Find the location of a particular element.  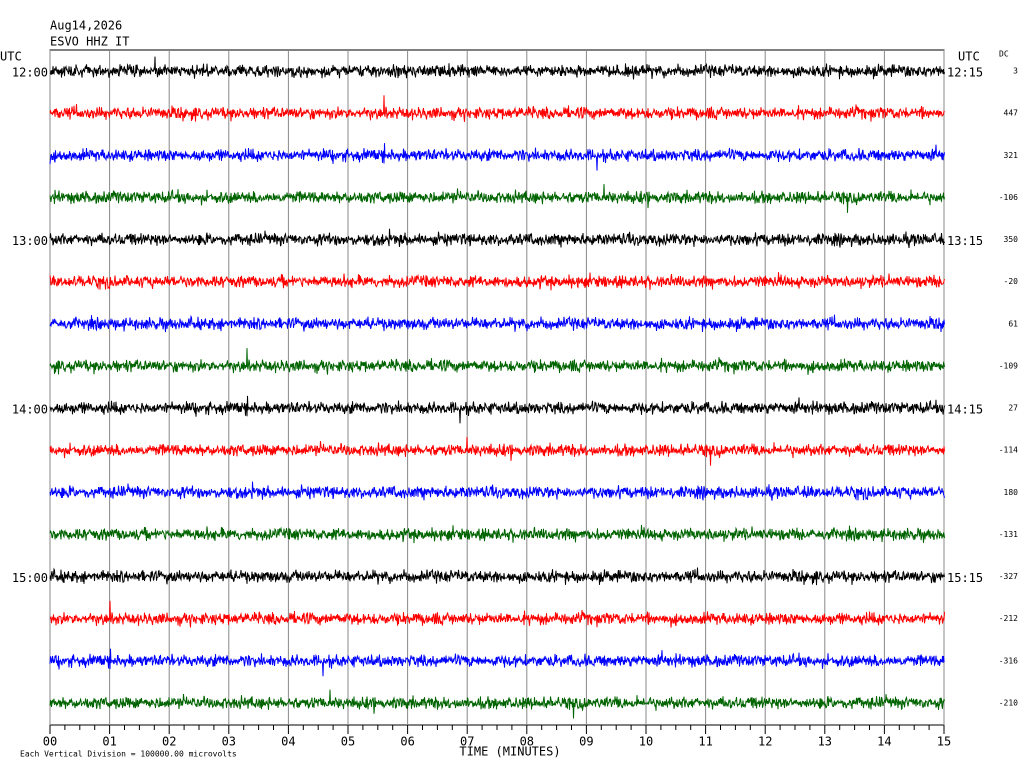

x-tick-label: 15 is located at coordinates (944, 742).